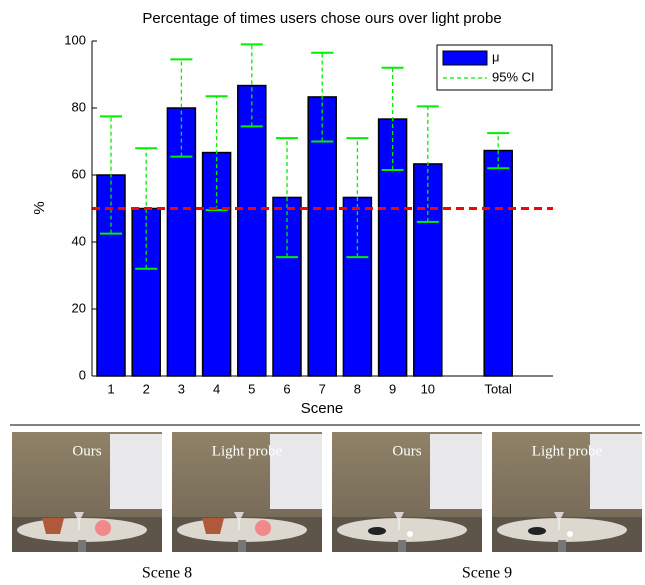  Describe the element at coordinates (79, 240) in the screenshot. I see `y-tick-label: 40` at that location.